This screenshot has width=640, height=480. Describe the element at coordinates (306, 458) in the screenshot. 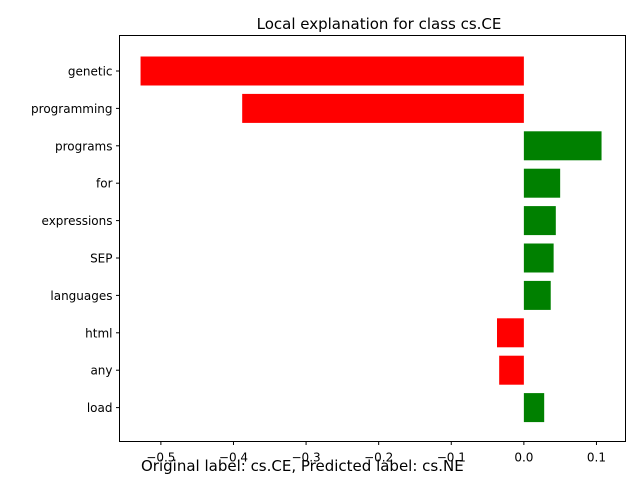

I see `x-tick-label: −0.3` at that location.